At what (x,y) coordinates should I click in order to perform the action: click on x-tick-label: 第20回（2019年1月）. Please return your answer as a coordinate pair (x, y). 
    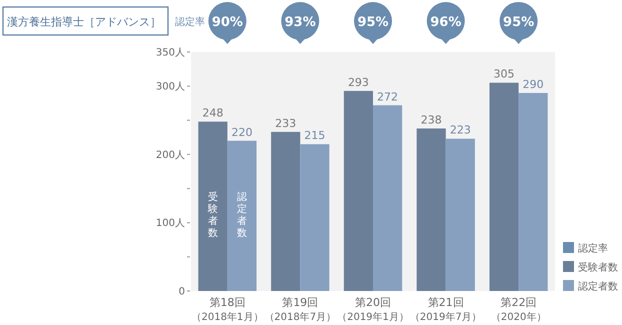
    Looking at the image, I should click on (373, 309).